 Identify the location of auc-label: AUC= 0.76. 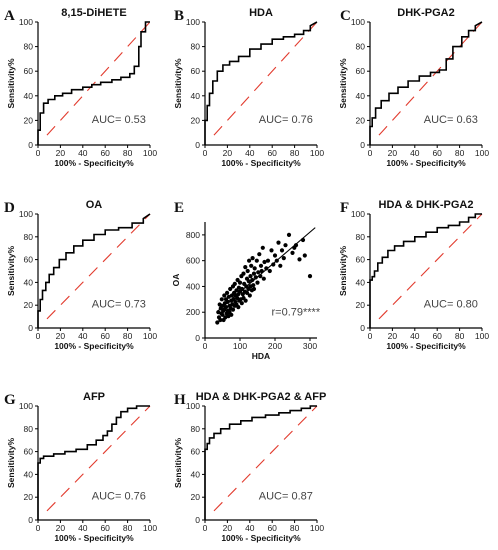
(119, 496).